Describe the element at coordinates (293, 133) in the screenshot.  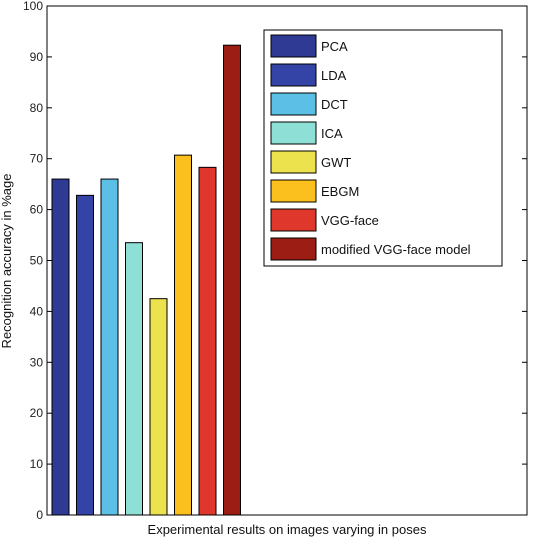
I see `legend-swatch-ica` at that location.